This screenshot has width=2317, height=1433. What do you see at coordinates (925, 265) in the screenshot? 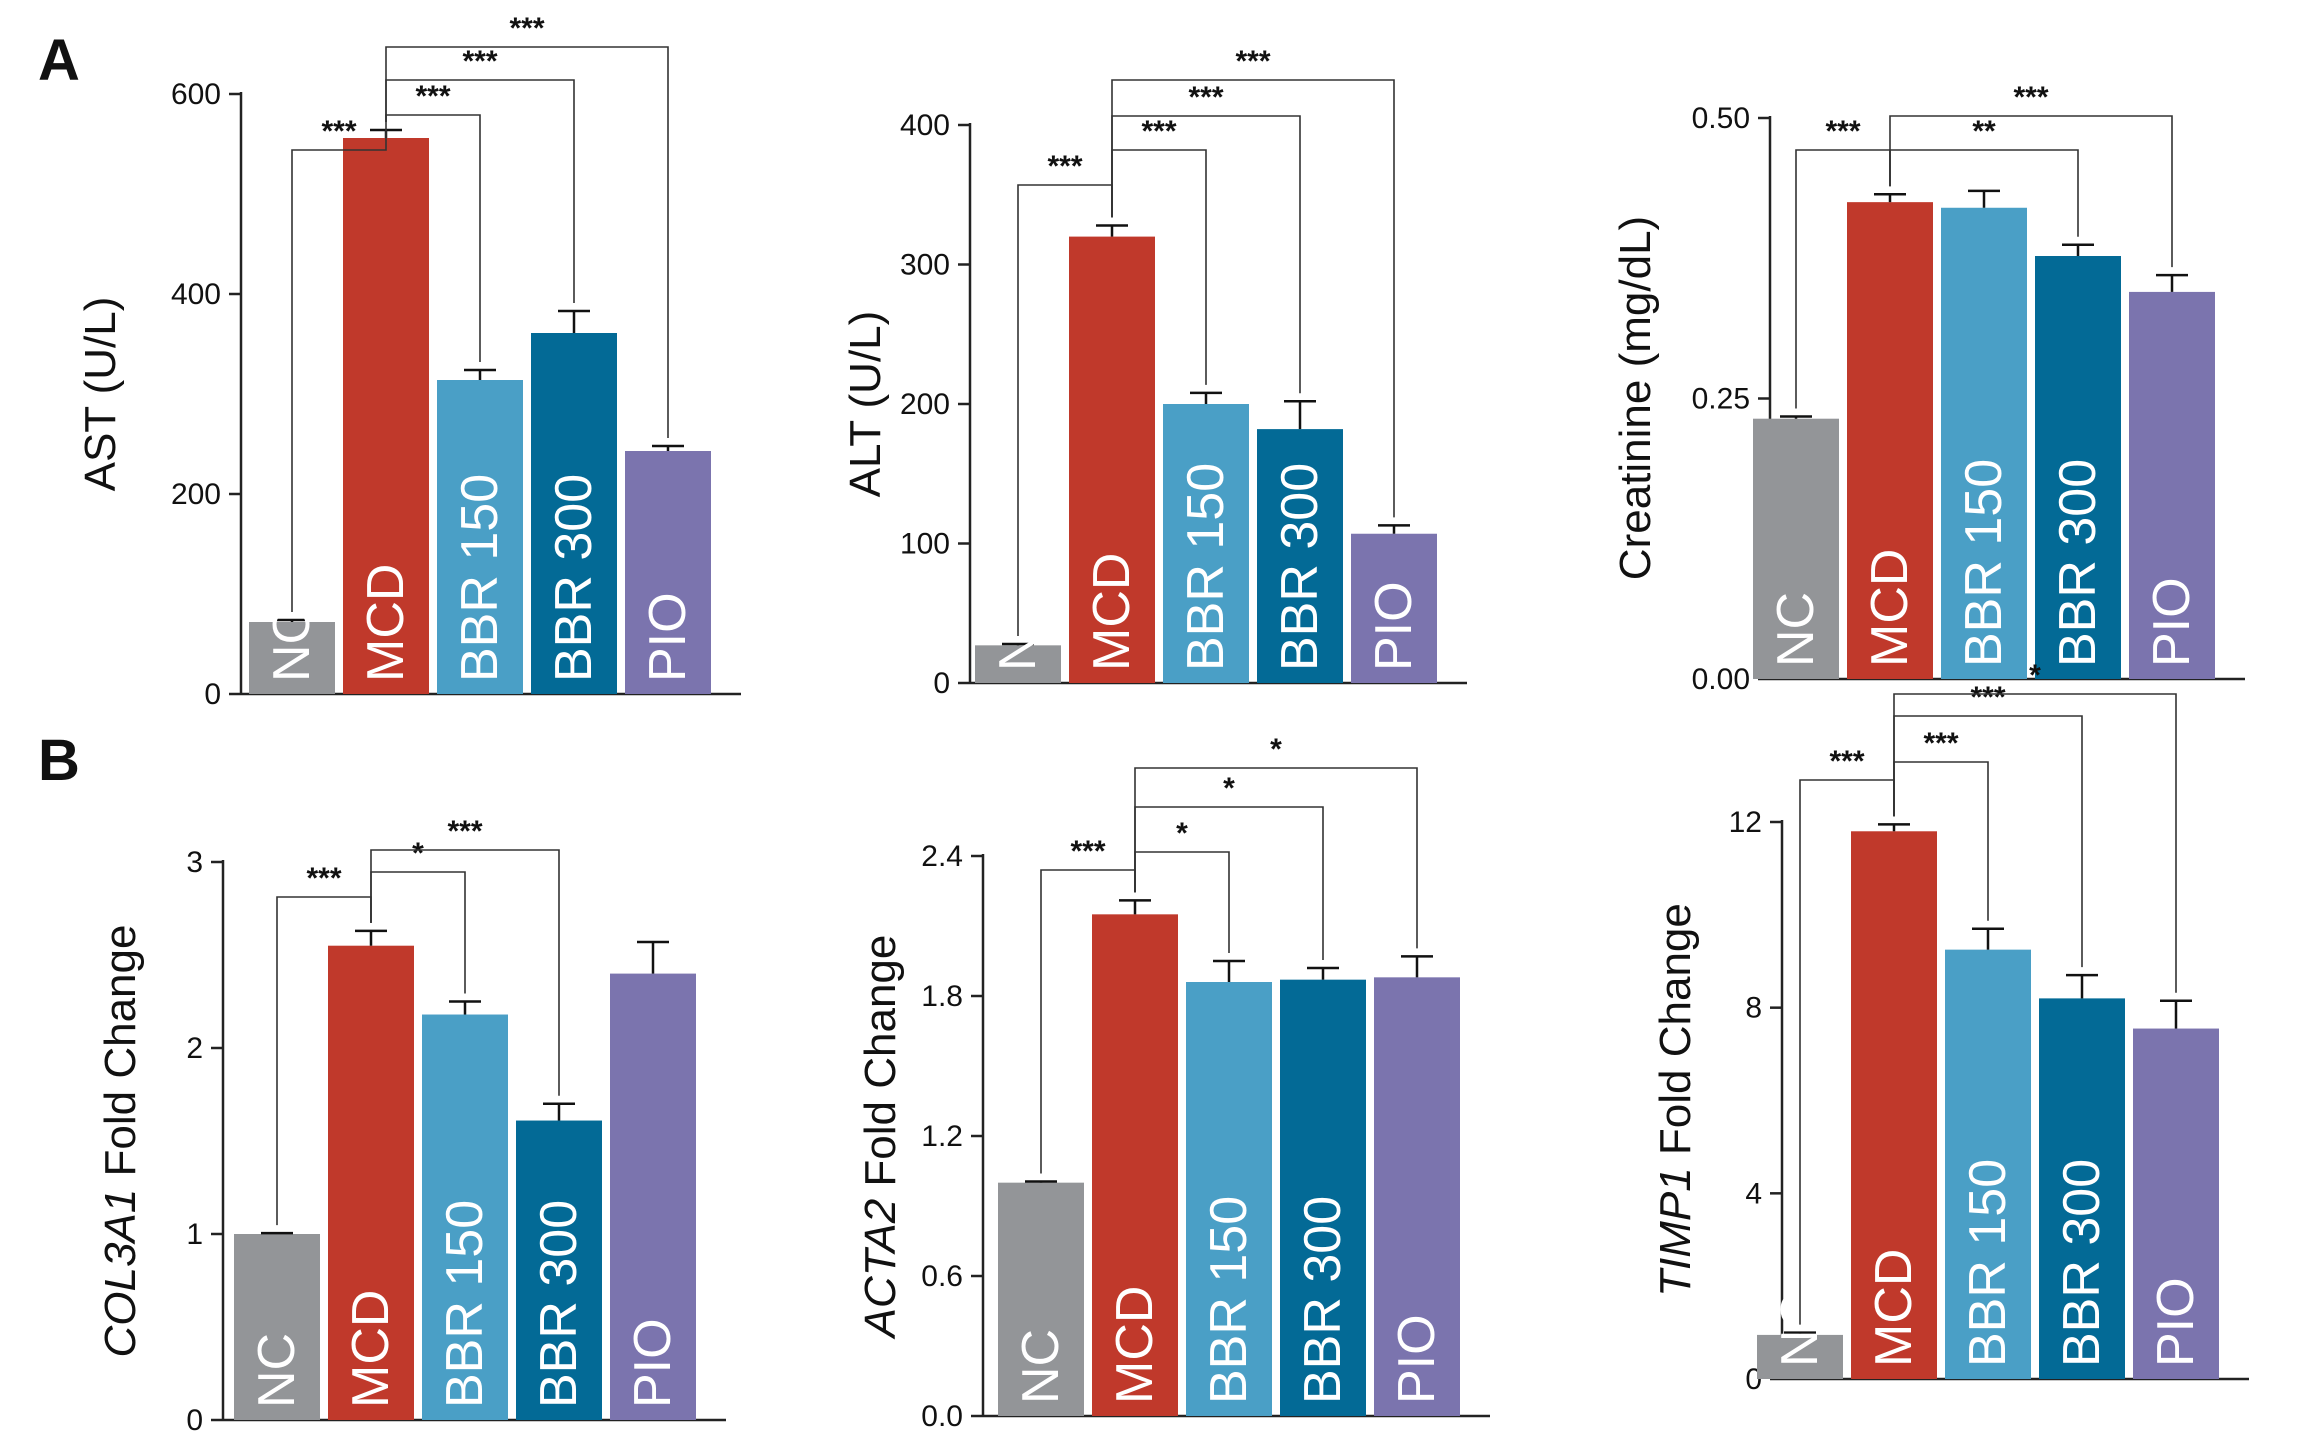
I see `y-tick-label: 300` at bounding box center [925, 265].